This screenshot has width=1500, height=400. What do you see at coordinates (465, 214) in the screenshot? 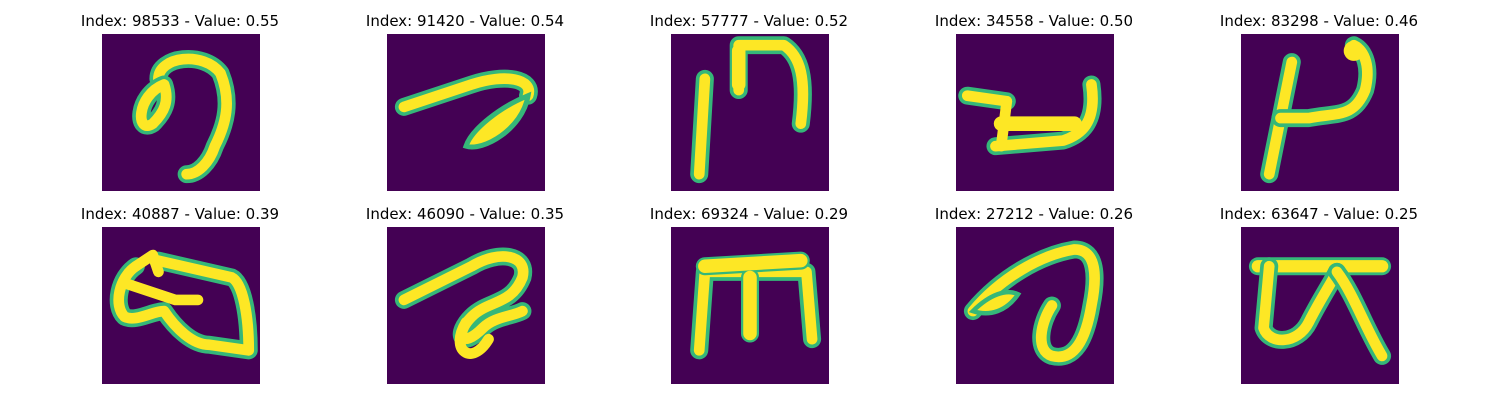
I see `panel-title: Index: 46090 - Value: 0.35` at bounding box center [465, 214].